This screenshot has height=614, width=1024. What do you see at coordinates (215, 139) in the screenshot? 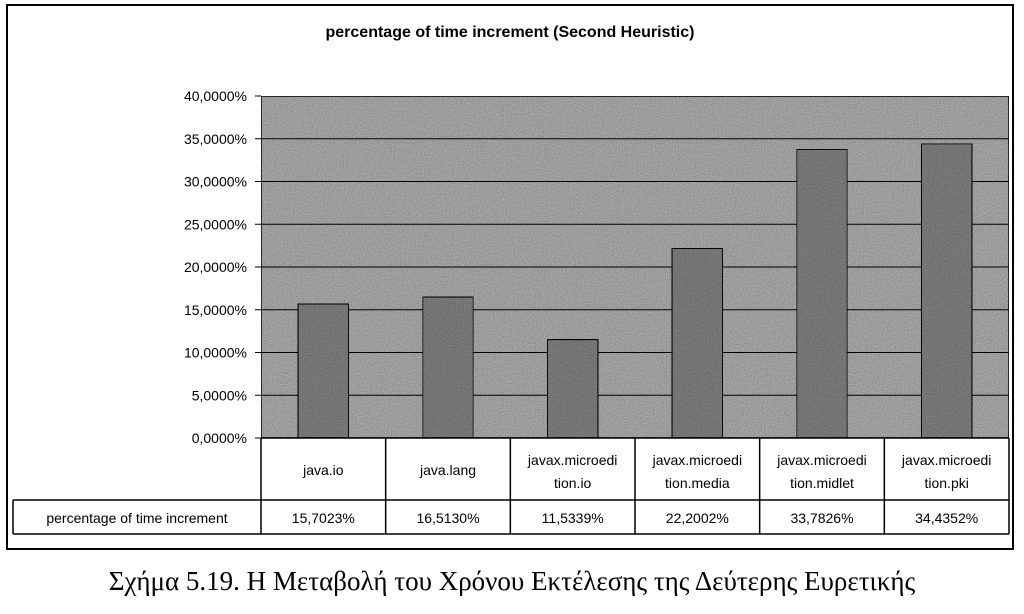
I see `y-tick-label: 35,0000%` at bounding box center [215, 139].